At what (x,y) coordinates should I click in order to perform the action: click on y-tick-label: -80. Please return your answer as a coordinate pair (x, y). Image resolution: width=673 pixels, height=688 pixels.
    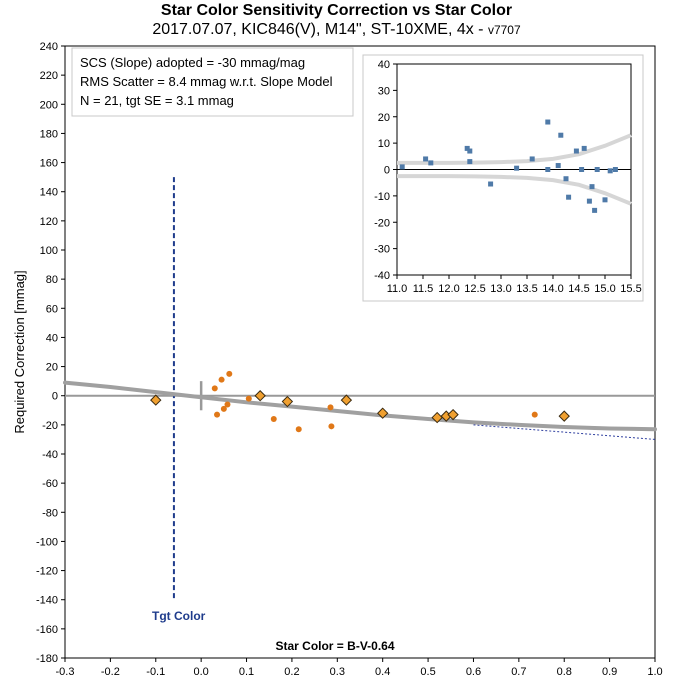
    Looking at the image, I should click on (50, 513).